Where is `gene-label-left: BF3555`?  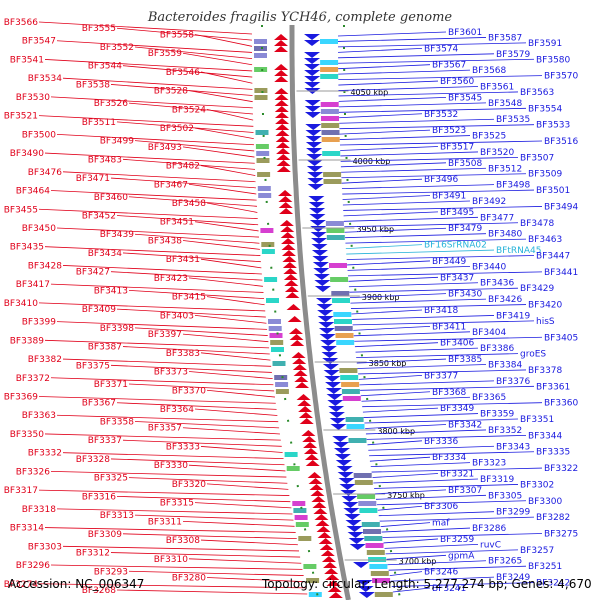 gene-label-left: BF3555 is located at coordinates (99, 29).